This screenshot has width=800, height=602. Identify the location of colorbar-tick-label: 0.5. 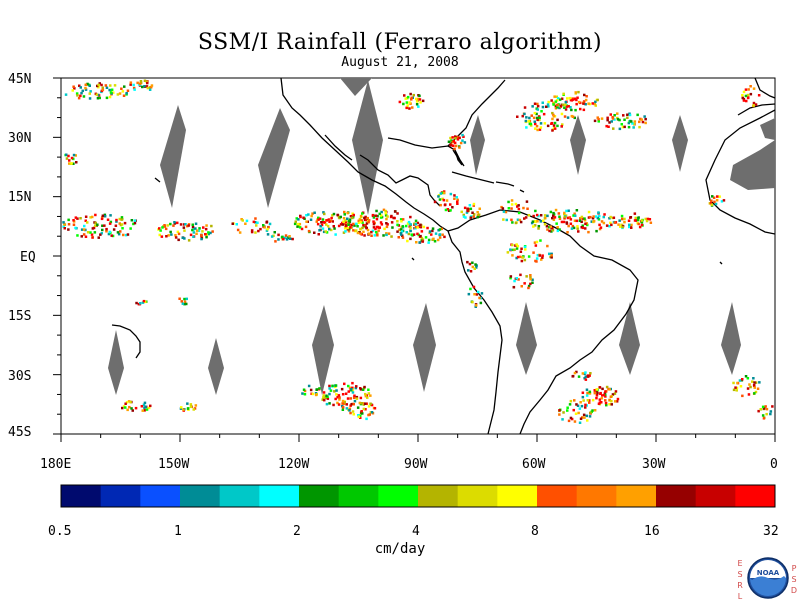
(59, 531).